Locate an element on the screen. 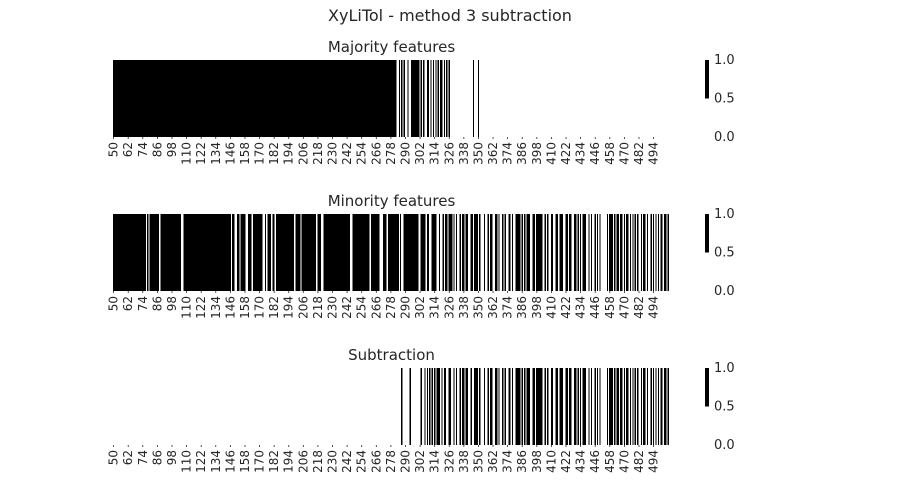  x-tick-label: 86 is located at coordinates (157, 457).